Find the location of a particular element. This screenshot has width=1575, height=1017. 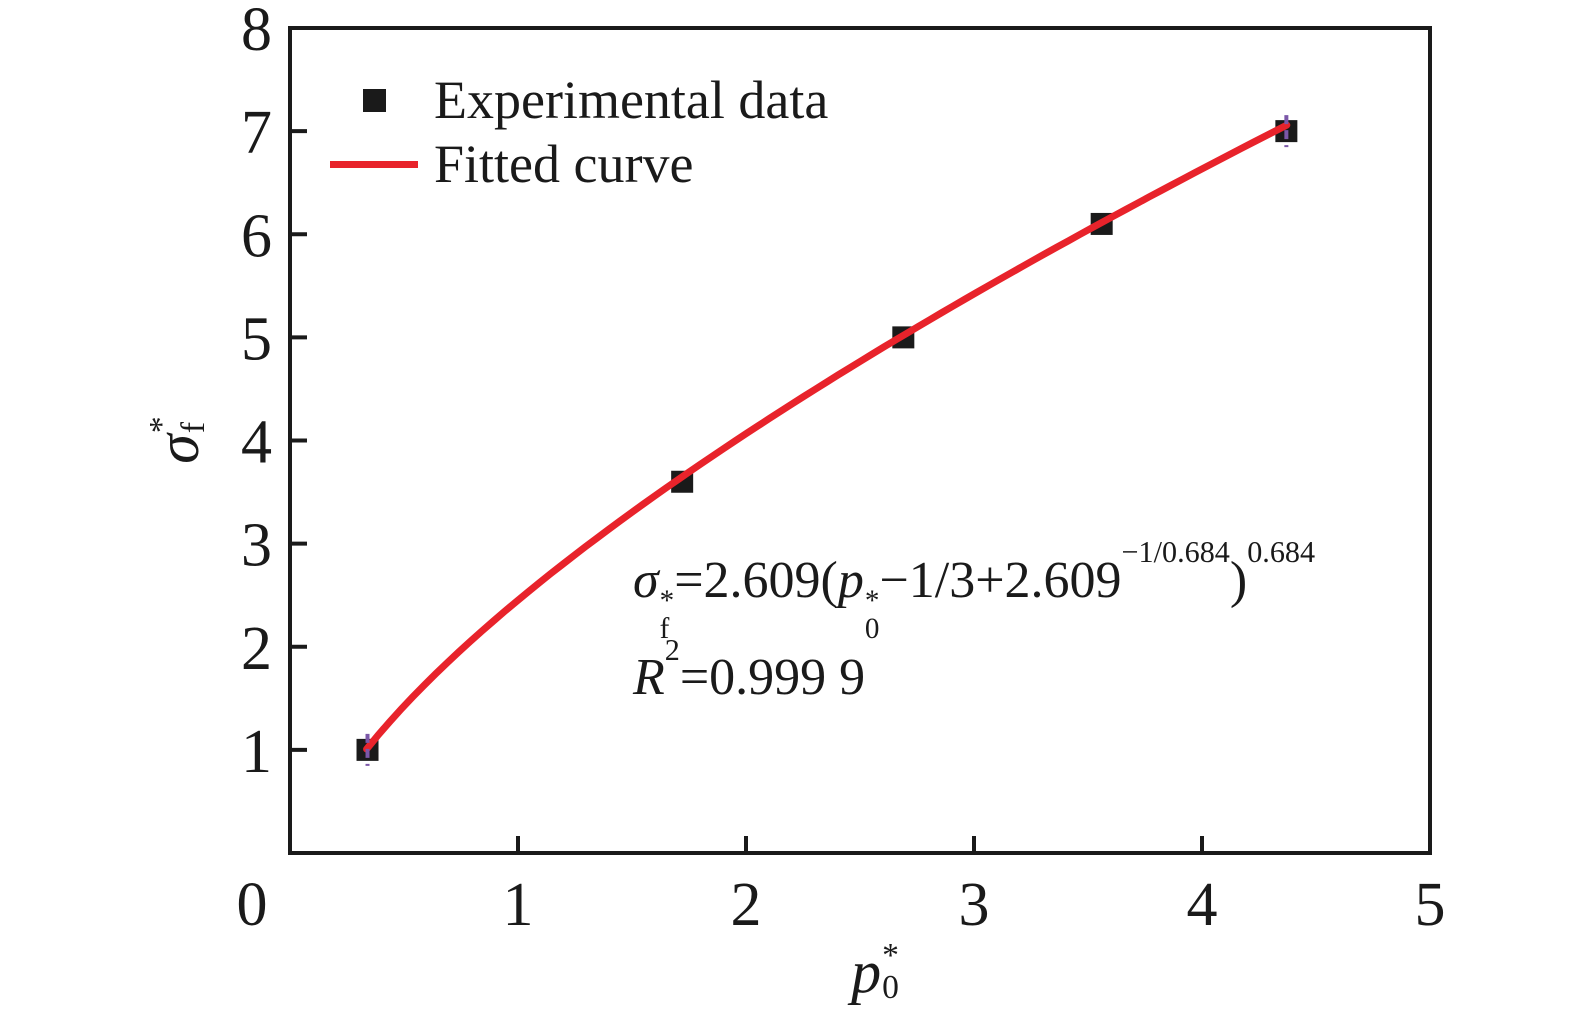

x-tick-label: 4 is located at coordinates (1202, 905).